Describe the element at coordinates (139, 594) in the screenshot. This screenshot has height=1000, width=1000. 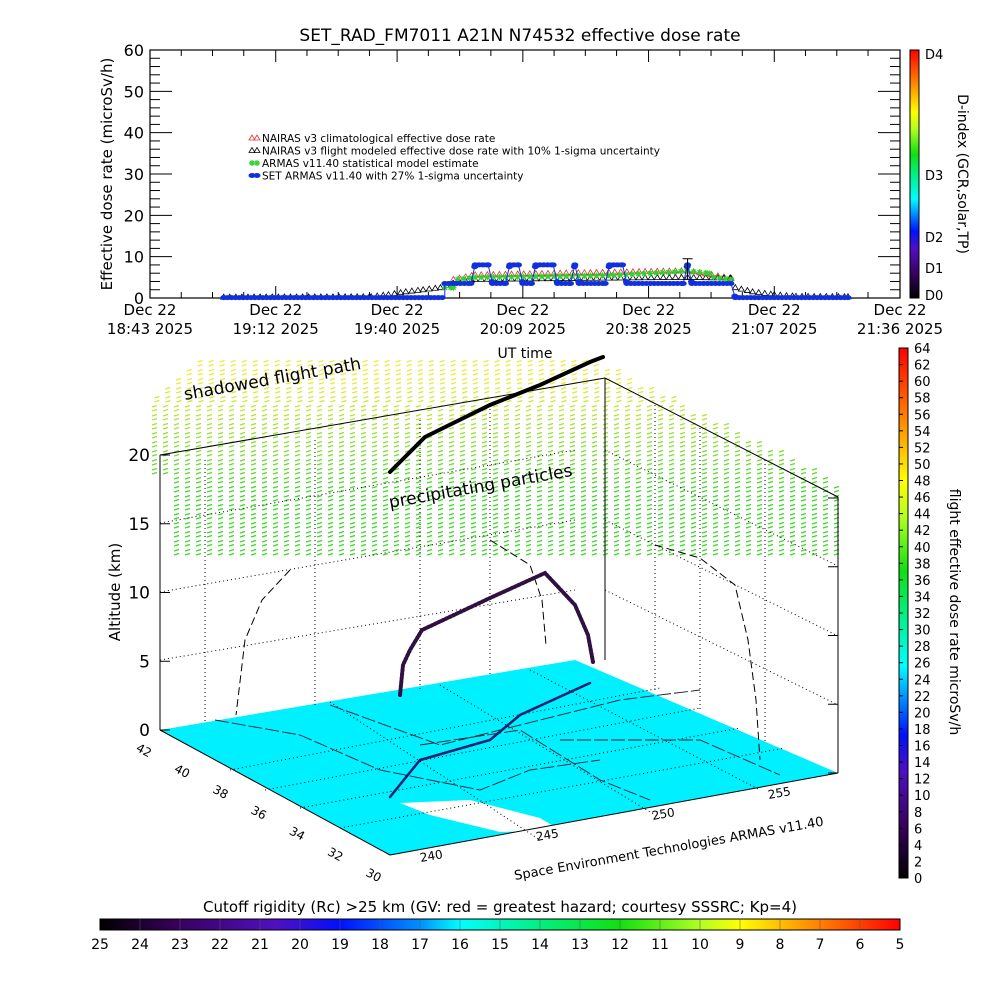
I see `altitude-tick-label: 10` at that location.